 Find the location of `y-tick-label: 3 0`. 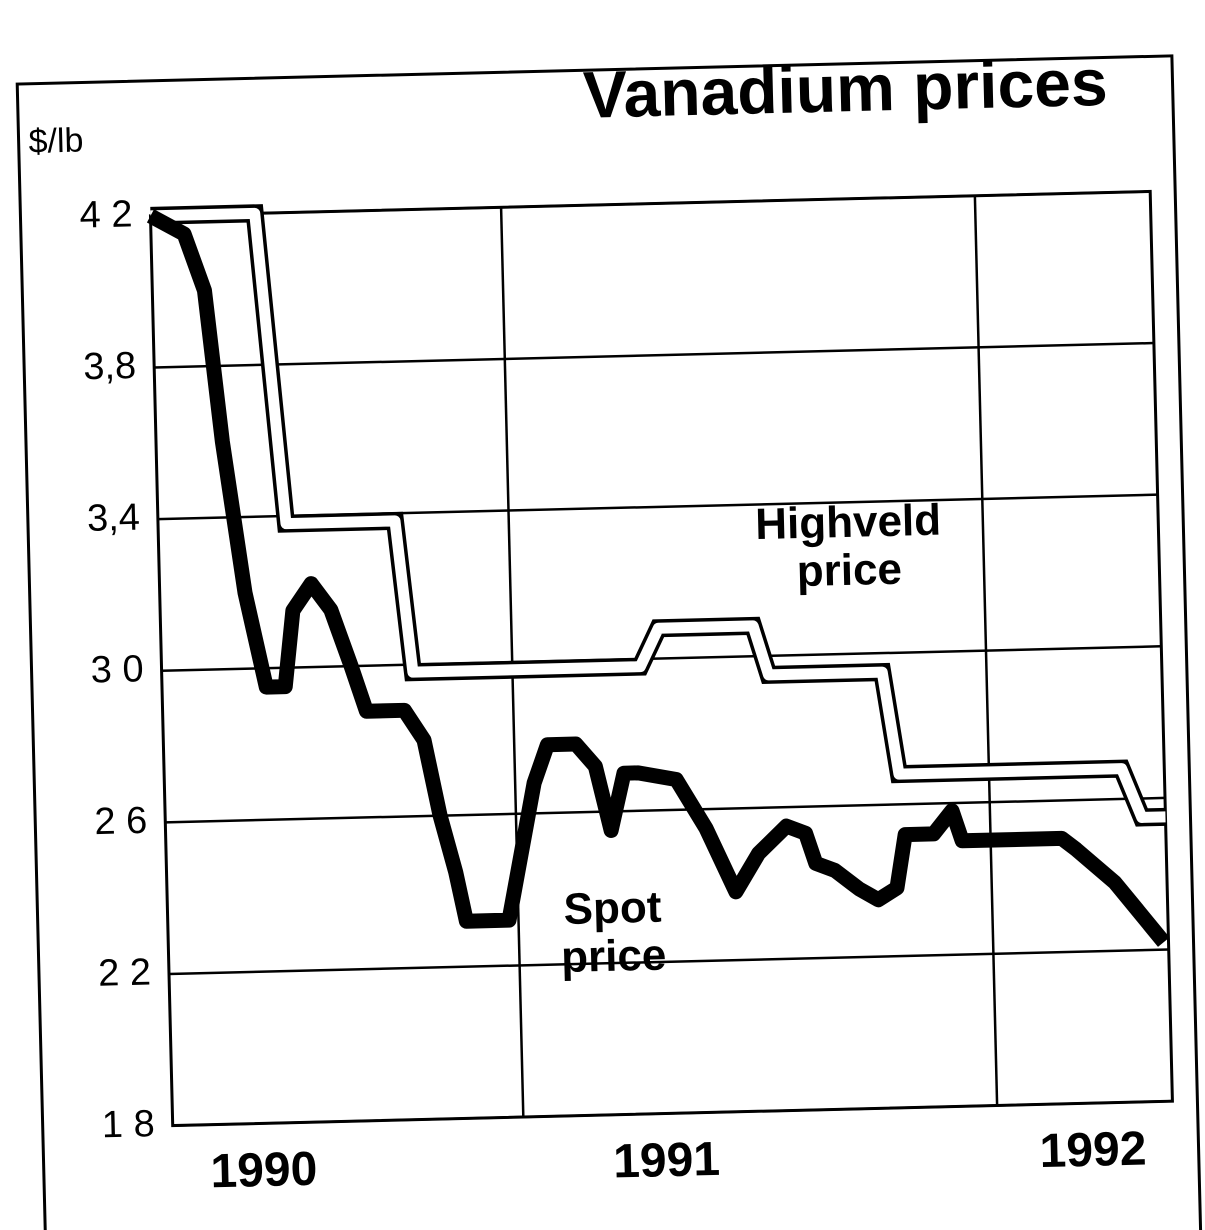

y-tick-label: 3 0 is located at coordinates (117, 669).